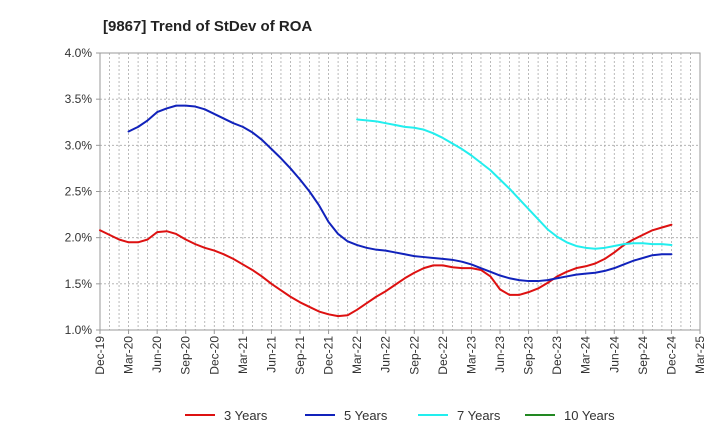  I want to click on x-tick-label: Mar-22, so click(357, 355).